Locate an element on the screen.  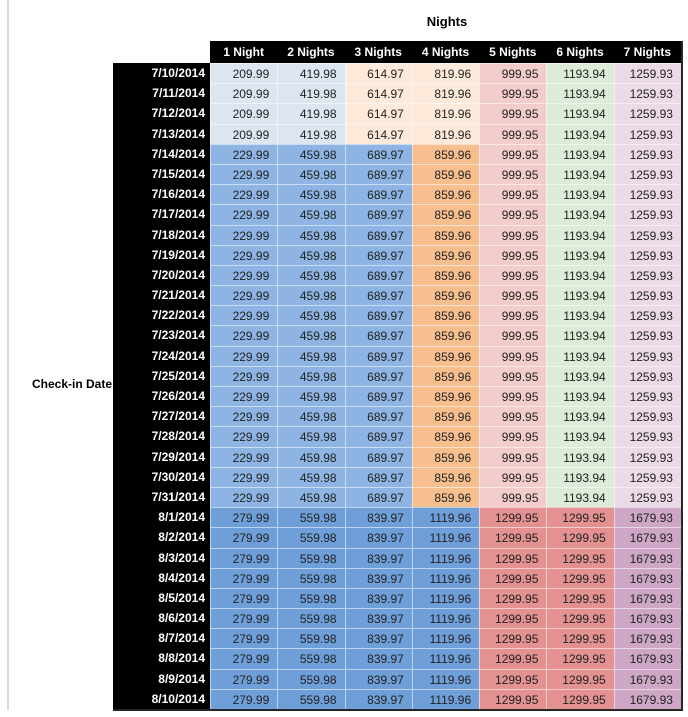
column-header-4-nights: 4 Nights is located at coordinates (445, 52).